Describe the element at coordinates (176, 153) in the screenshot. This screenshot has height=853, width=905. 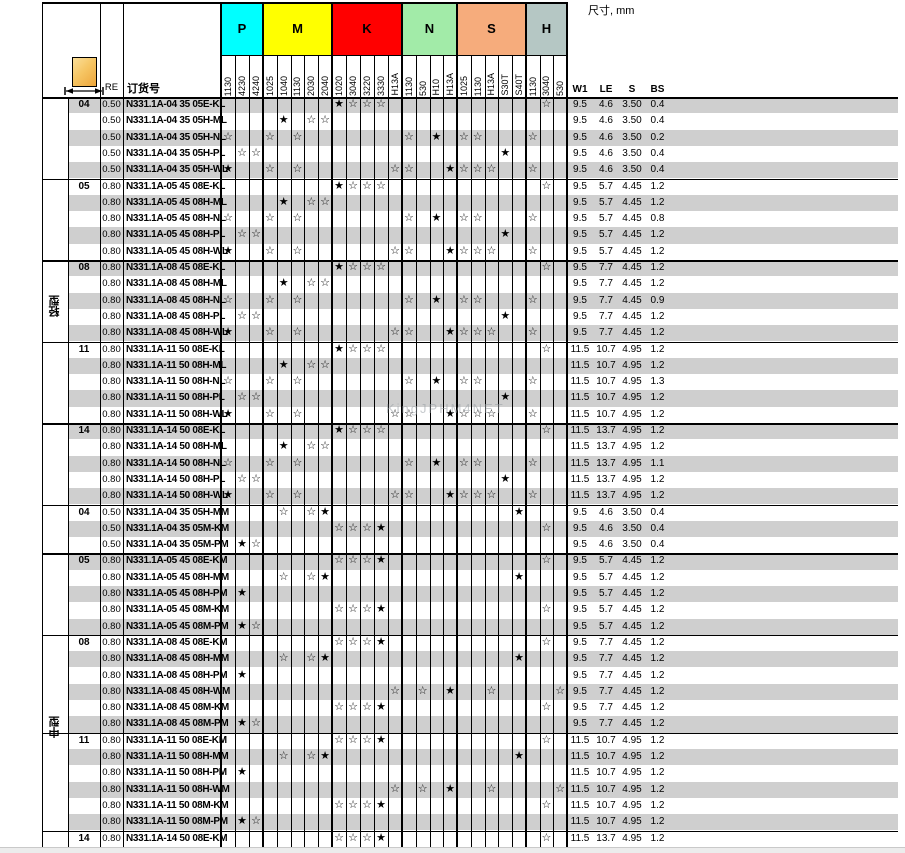
I see `order-number-cell: N331.1A-04 35 05H-PL` at that location.